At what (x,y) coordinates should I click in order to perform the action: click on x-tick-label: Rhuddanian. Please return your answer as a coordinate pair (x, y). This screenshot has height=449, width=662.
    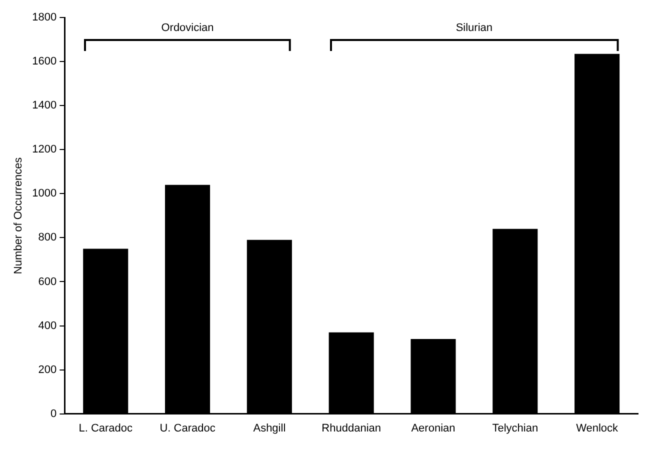
    Looking at the image, I should click on (352, 428).